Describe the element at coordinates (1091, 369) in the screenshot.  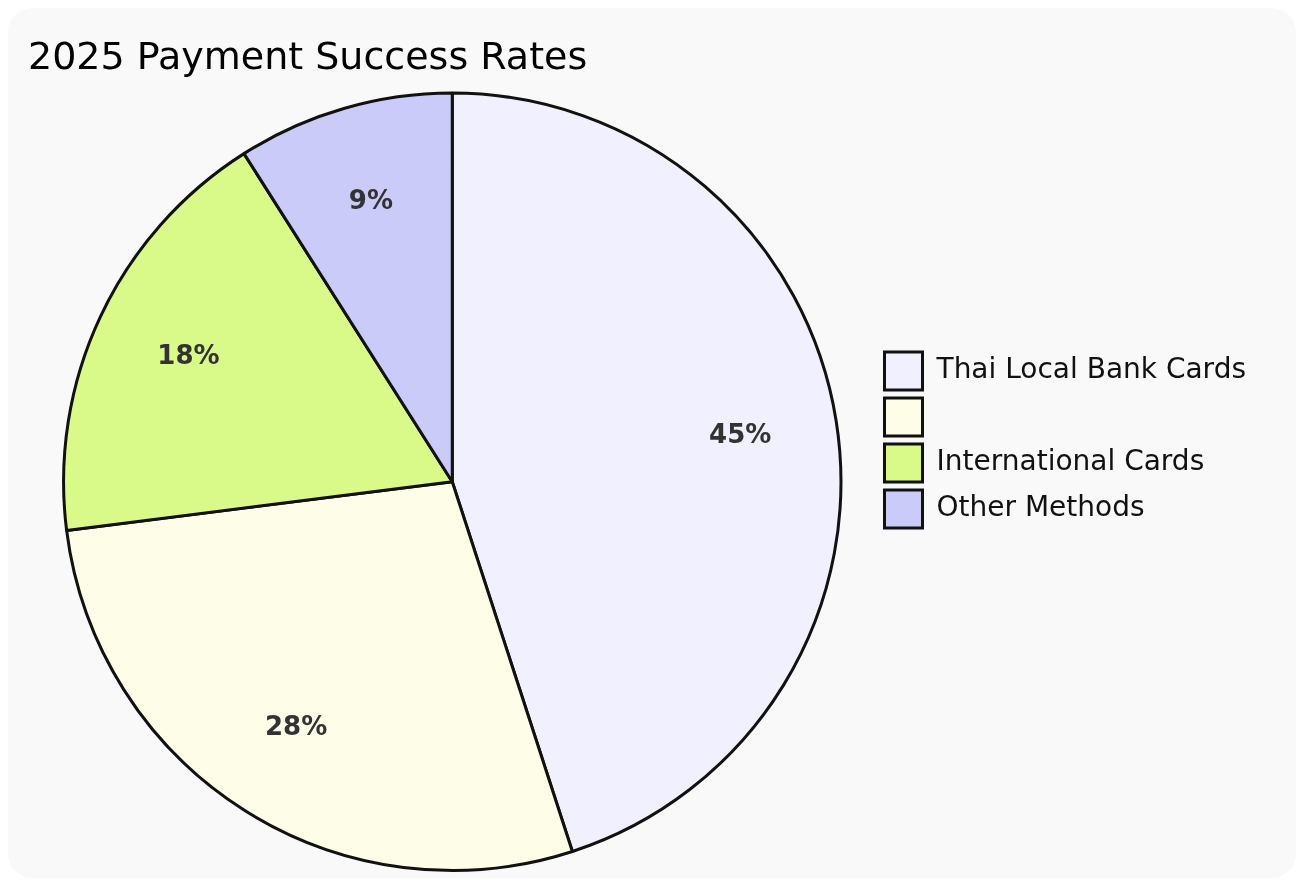
I see `legend-label: Thai Local Bank Cards` at that location.